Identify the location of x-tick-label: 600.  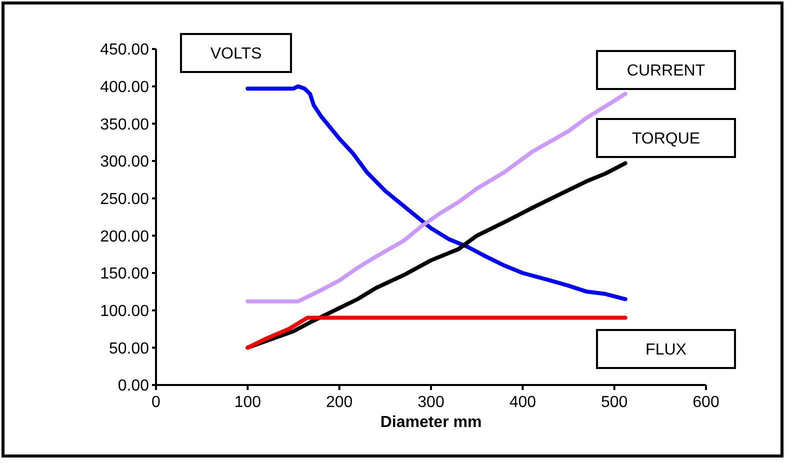
(706, 402).